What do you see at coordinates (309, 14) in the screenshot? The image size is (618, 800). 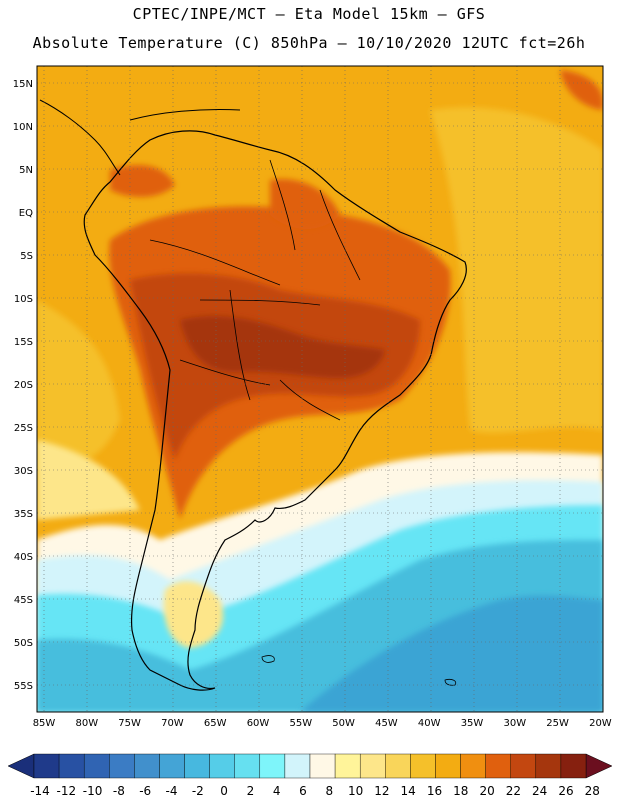 I see `title-line-1: CPTEC/INPE/MCT – Eta Model 15km – GFS` at bounding box center [309, 14].